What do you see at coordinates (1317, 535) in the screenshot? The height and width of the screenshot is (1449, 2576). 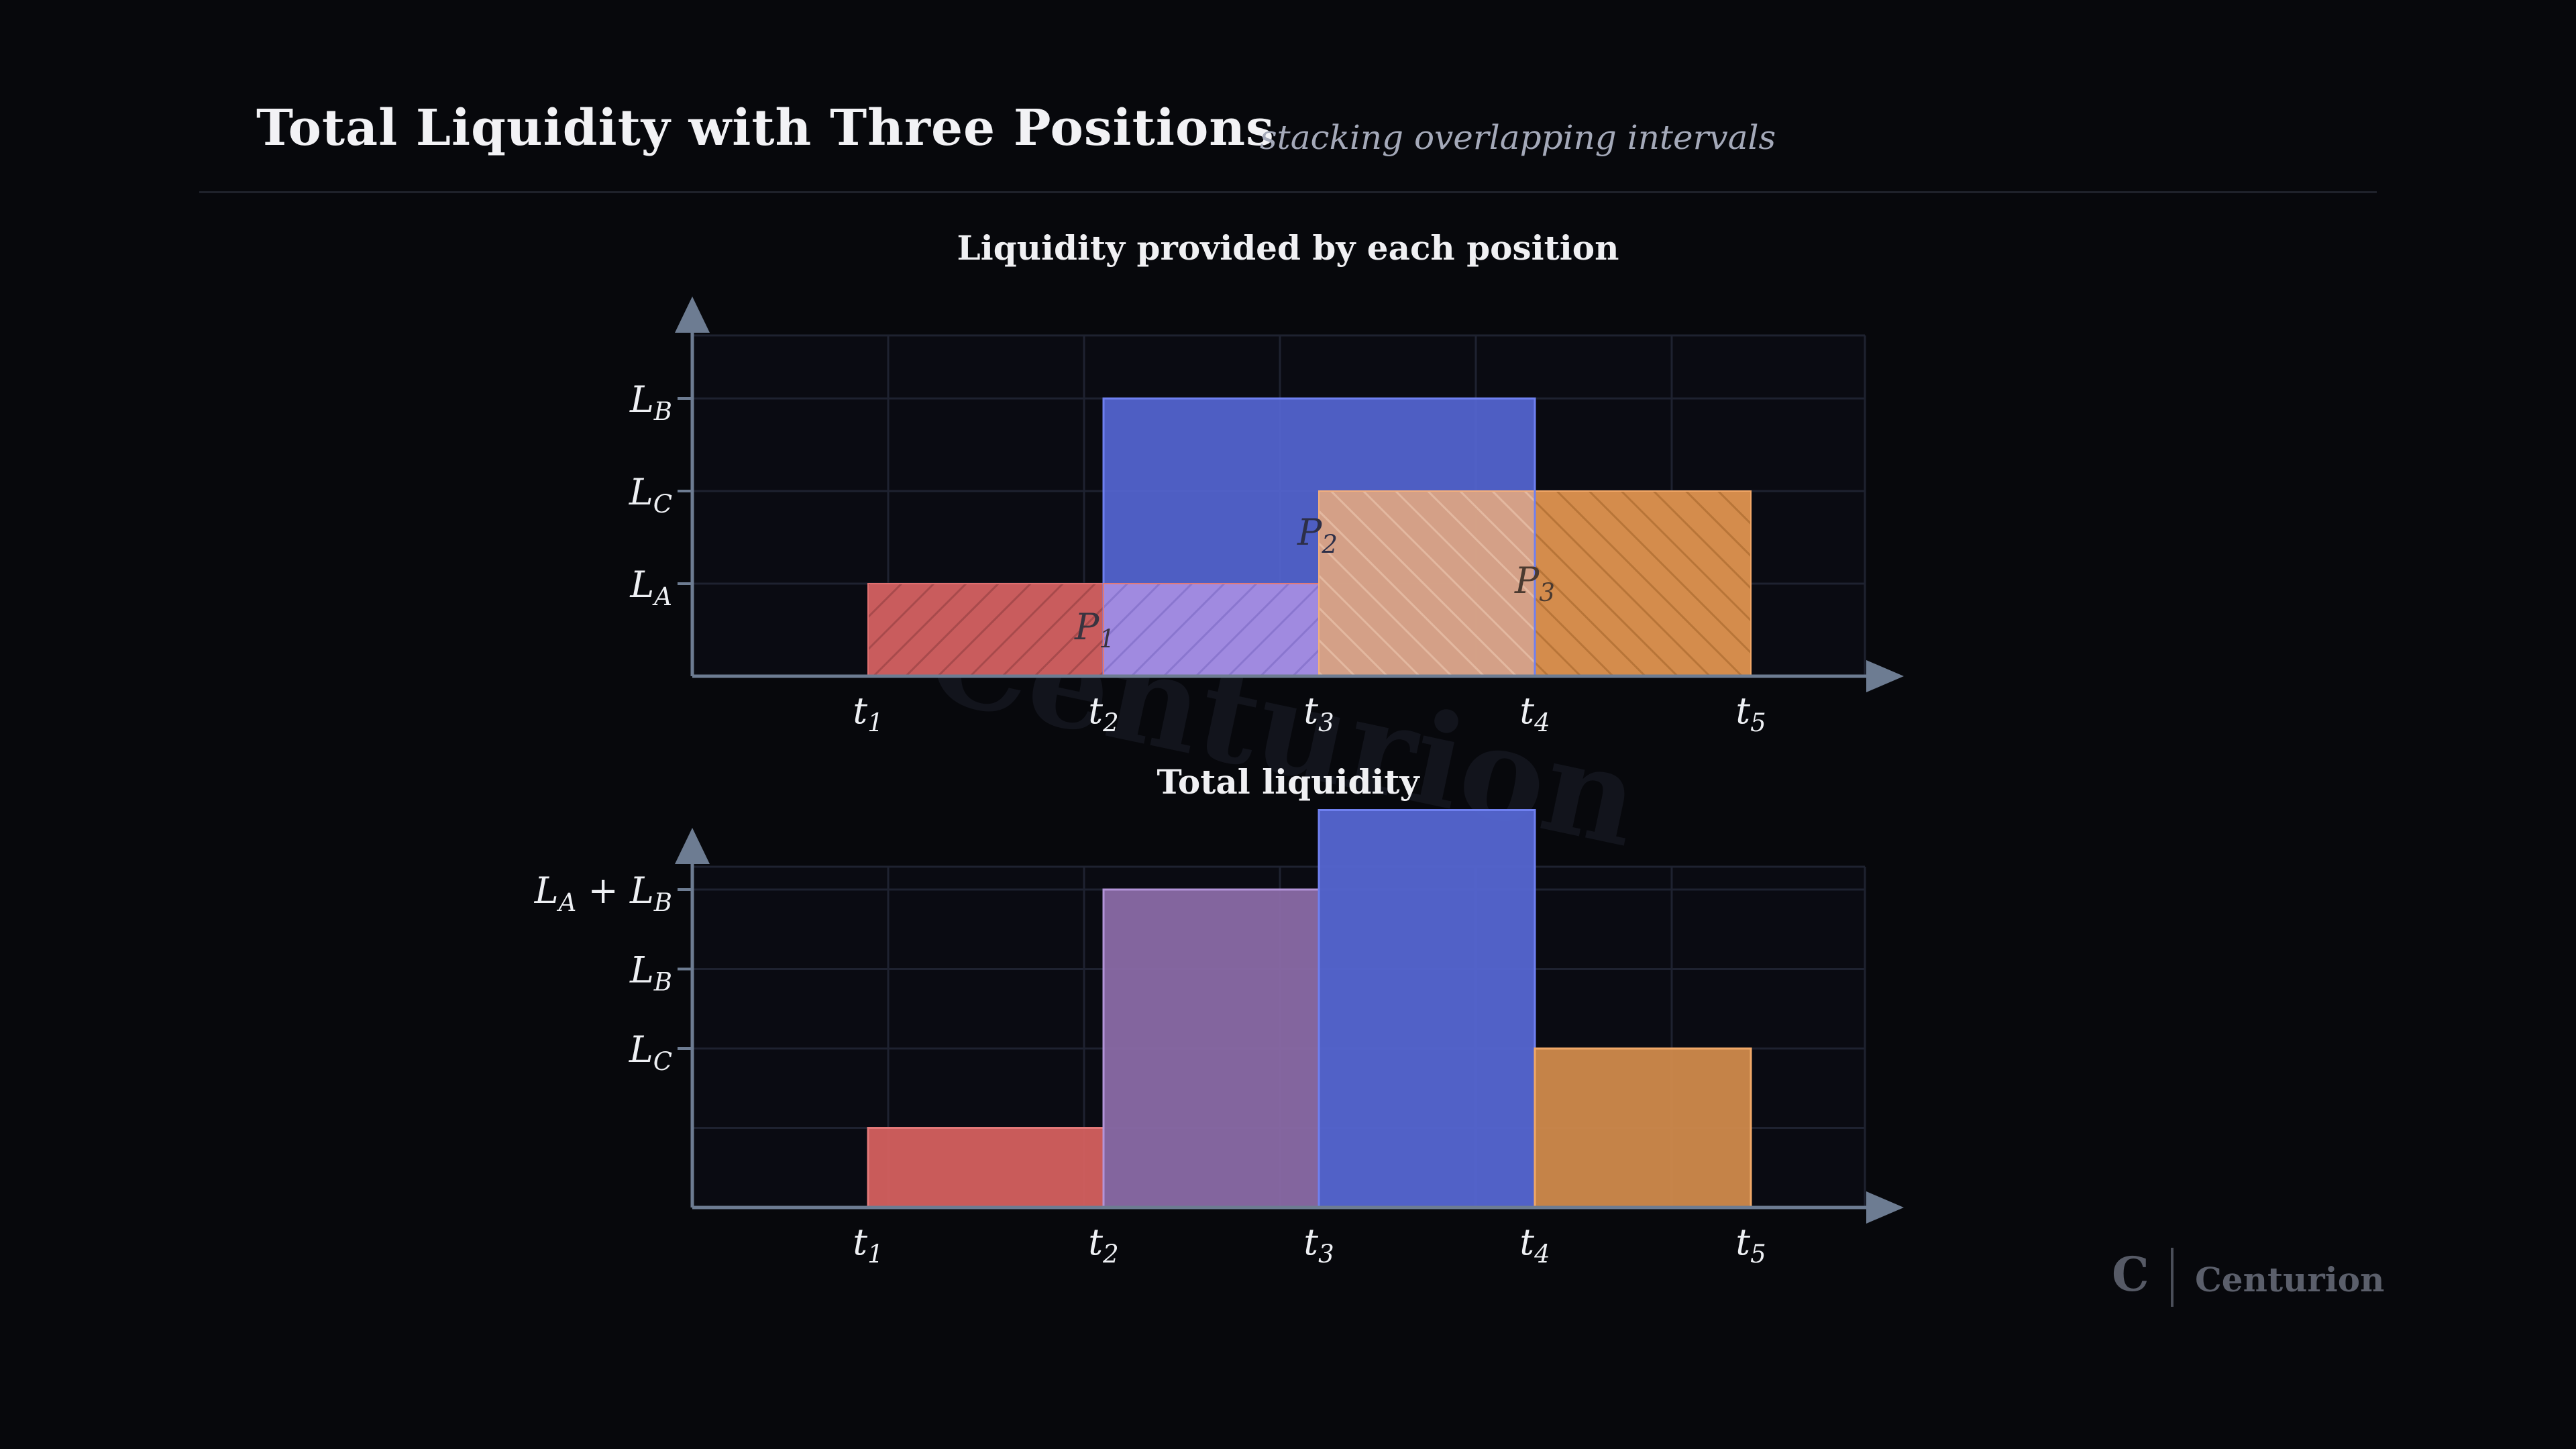 I see `position-p2-label: P2​` at bounding box center [1317, 535].